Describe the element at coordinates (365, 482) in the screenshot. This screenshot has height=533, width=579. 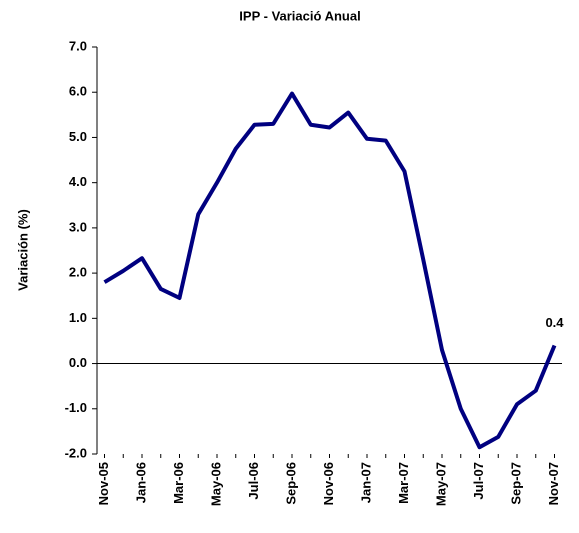
I see `x-tick-label: Jan-07` at that location.